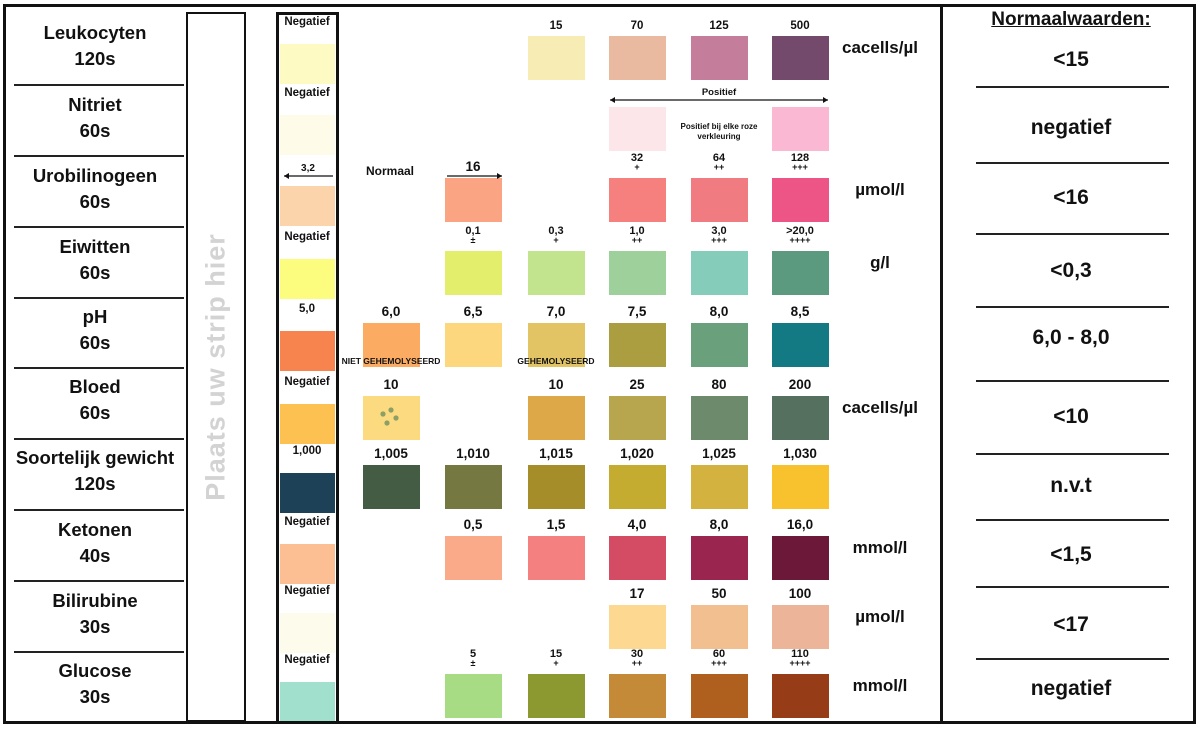 The image size is (1200, 729). Describe the element at coordinates (95, 316) in the screenshot. I see `test-name-label: pH` at that location.